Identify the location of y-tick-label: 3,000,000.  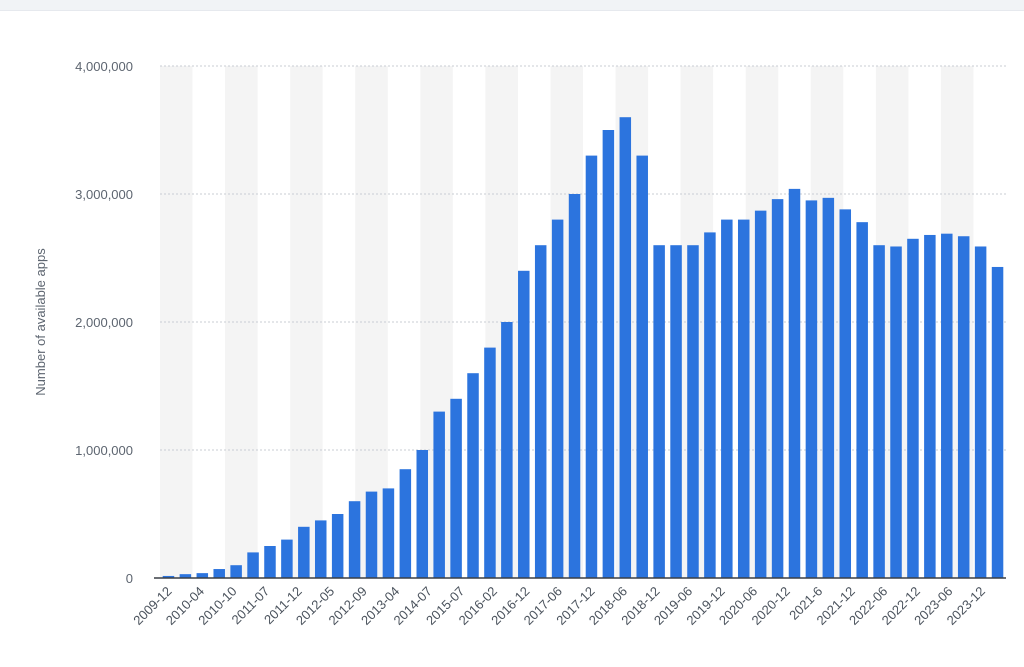
(104, 194).